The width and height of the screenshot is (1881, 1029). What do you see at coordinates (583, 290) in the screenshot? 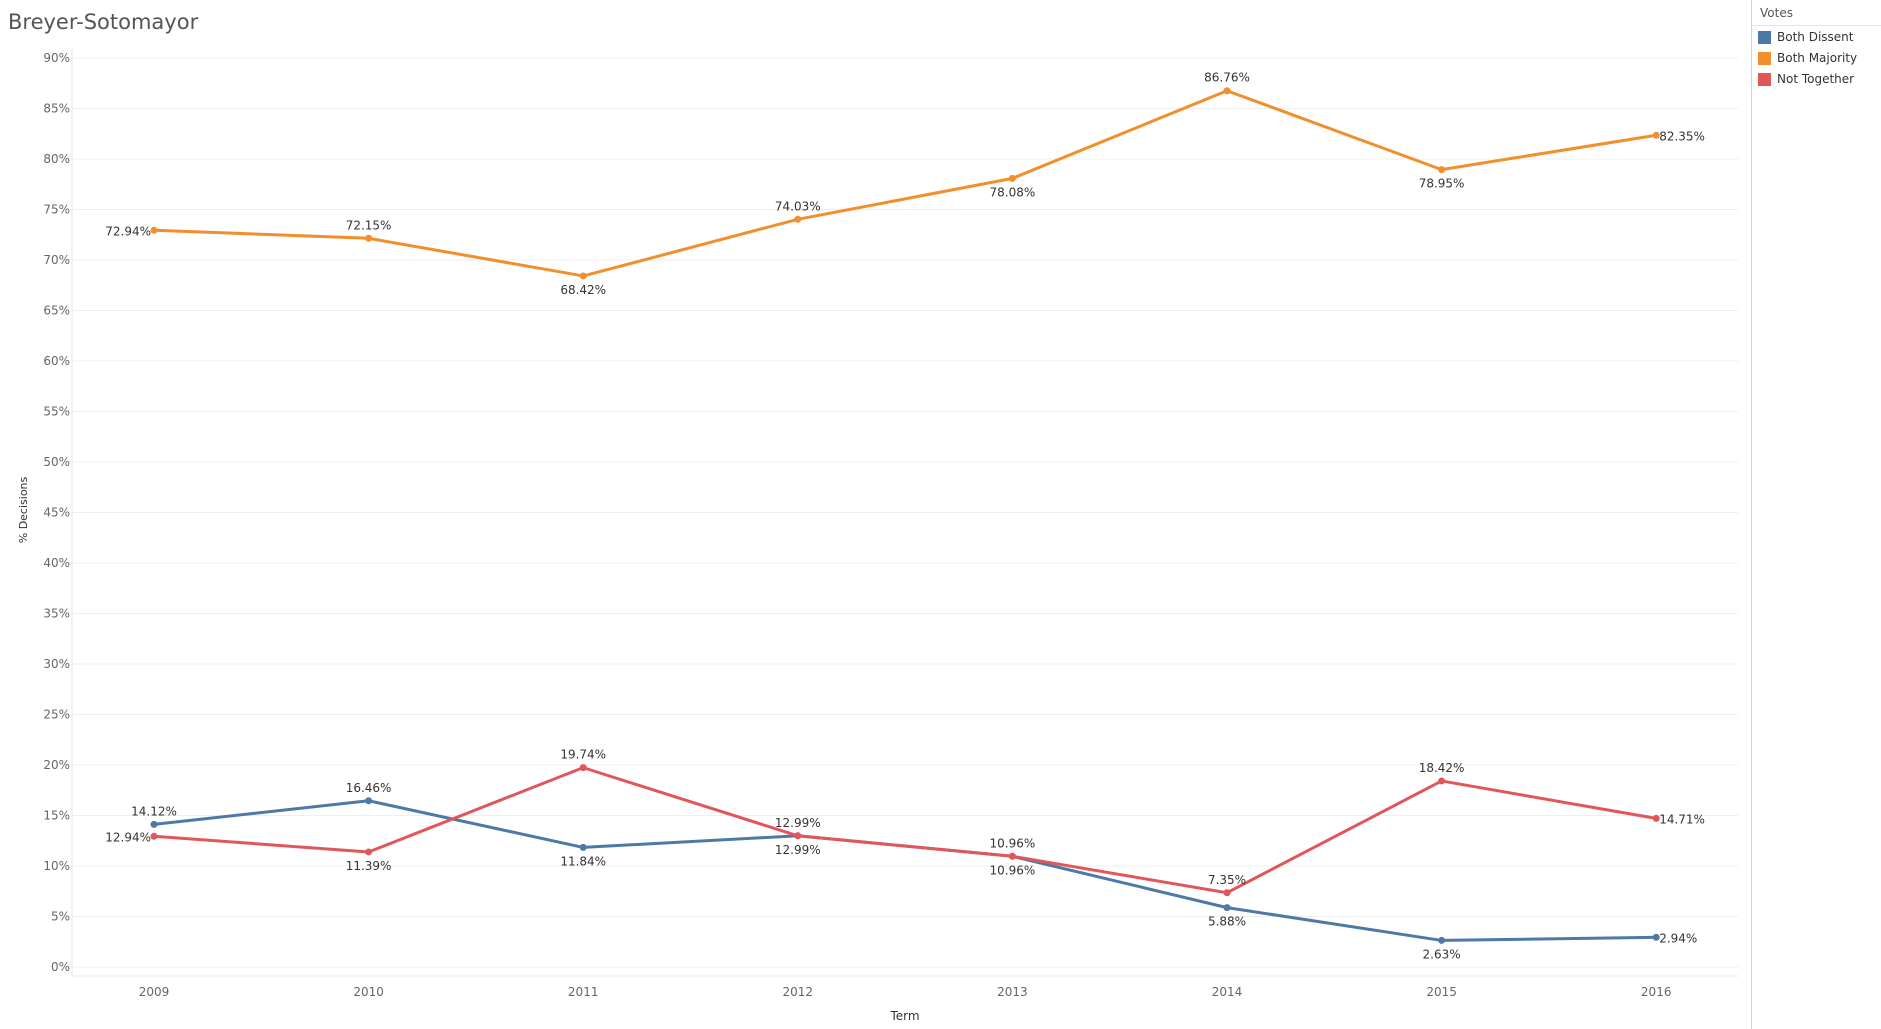
I see `data-label-both-majority: 68.42%` at bounding box center [583, 290].